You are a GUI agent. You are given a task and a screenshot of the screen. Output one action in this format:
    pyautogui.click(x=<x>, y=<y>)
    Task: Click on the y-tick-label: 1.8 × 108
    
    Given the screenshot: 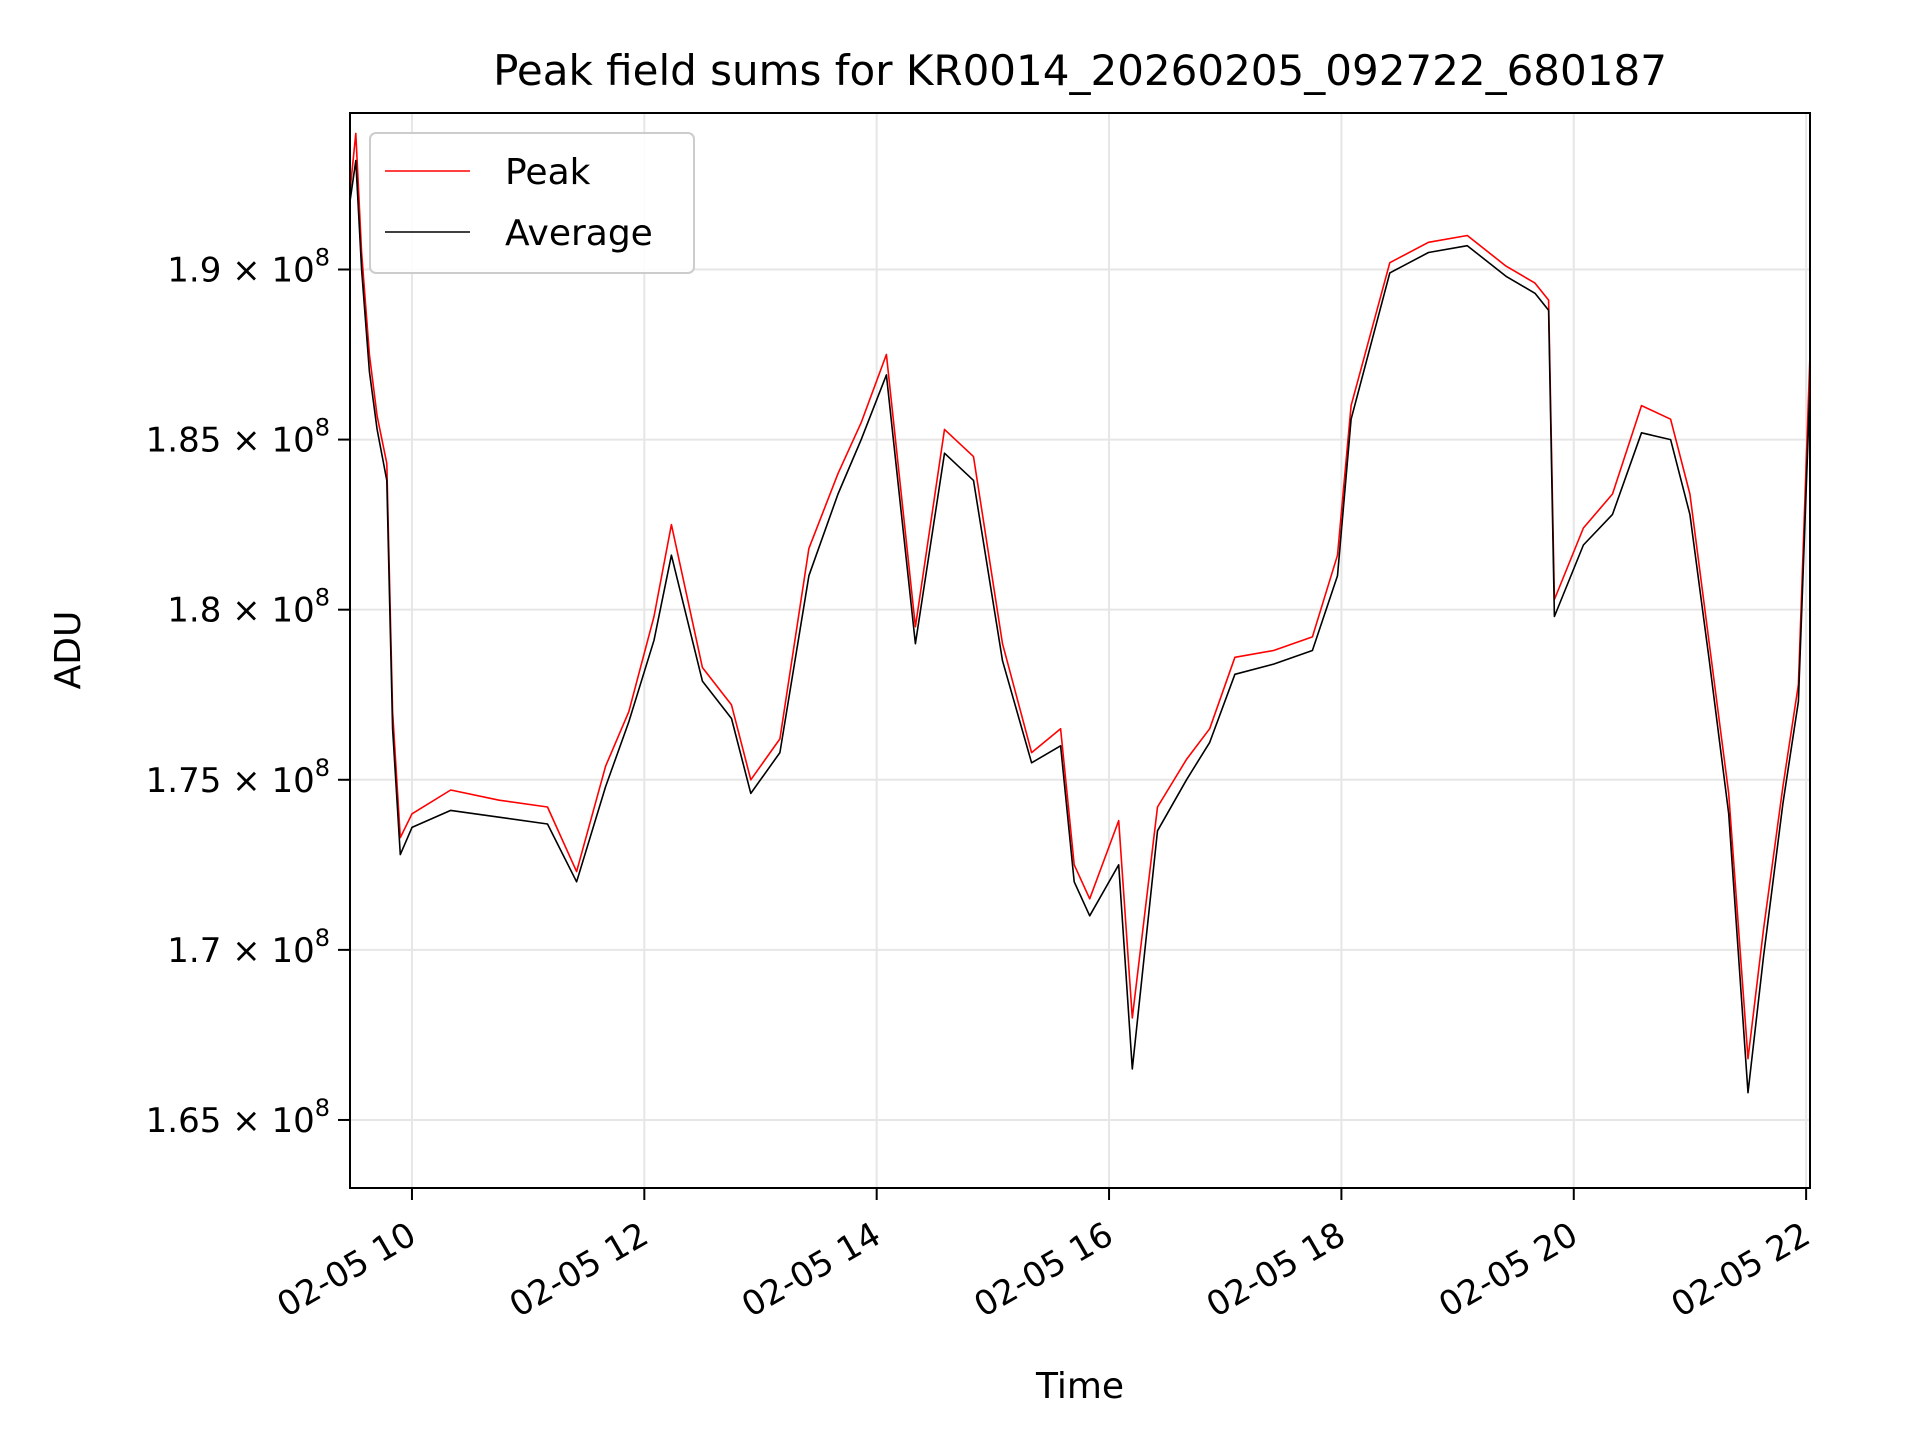 What is the action you would take?
    pyautogui.click(x=248, y=607)
    